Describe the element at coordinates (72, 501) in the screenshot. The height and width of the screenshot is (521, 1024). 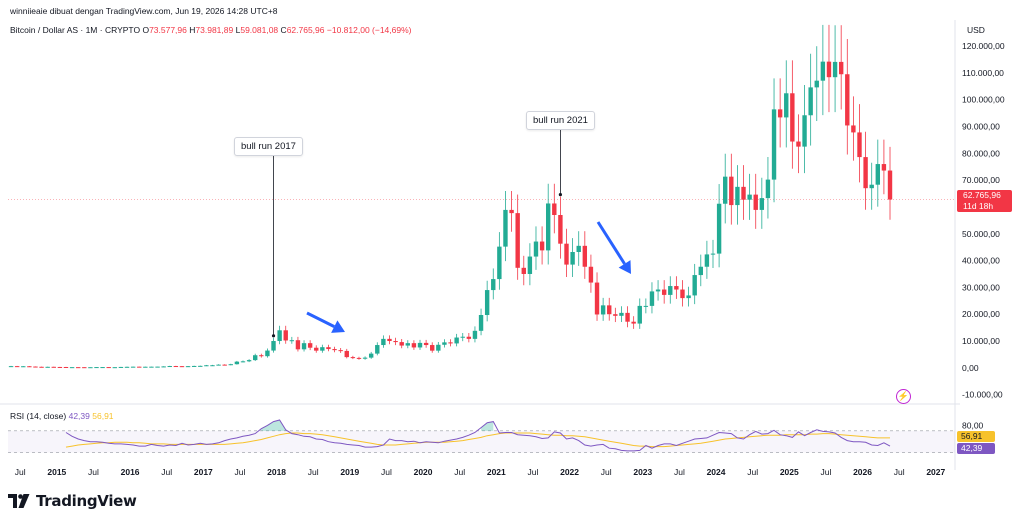
I see `tradingview-logo: TradingView` at that location.